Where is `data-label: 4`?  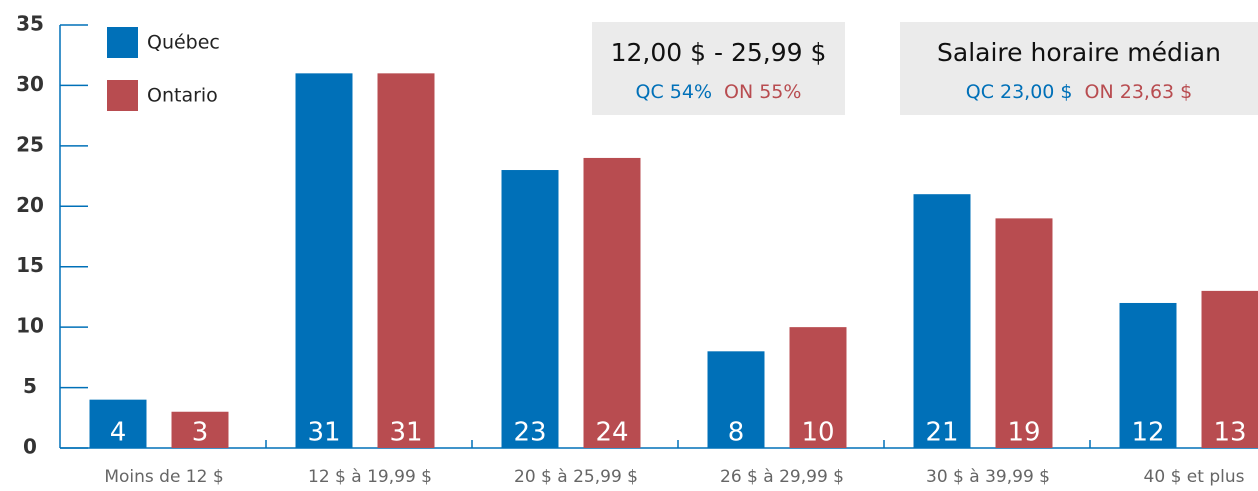
data-label: 4 is located at coordinates (118, 433).